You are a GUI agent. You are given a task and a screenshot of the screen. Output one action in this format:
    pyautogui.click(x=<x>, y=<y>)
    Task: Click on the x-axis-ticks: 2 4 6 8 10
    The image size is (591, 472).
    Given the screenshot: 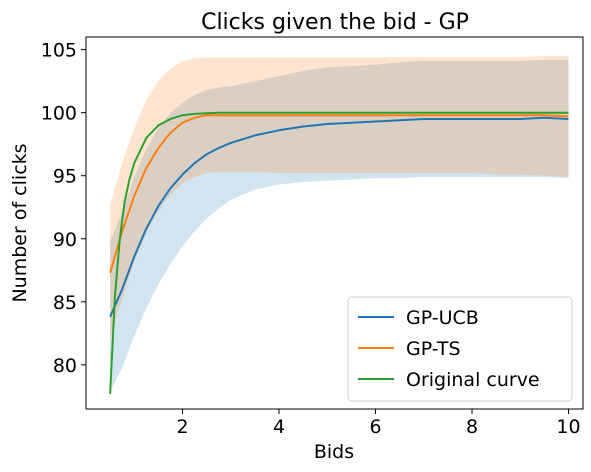 What is the action you would take?
    pyautogui.click(x=378, y=423)
    